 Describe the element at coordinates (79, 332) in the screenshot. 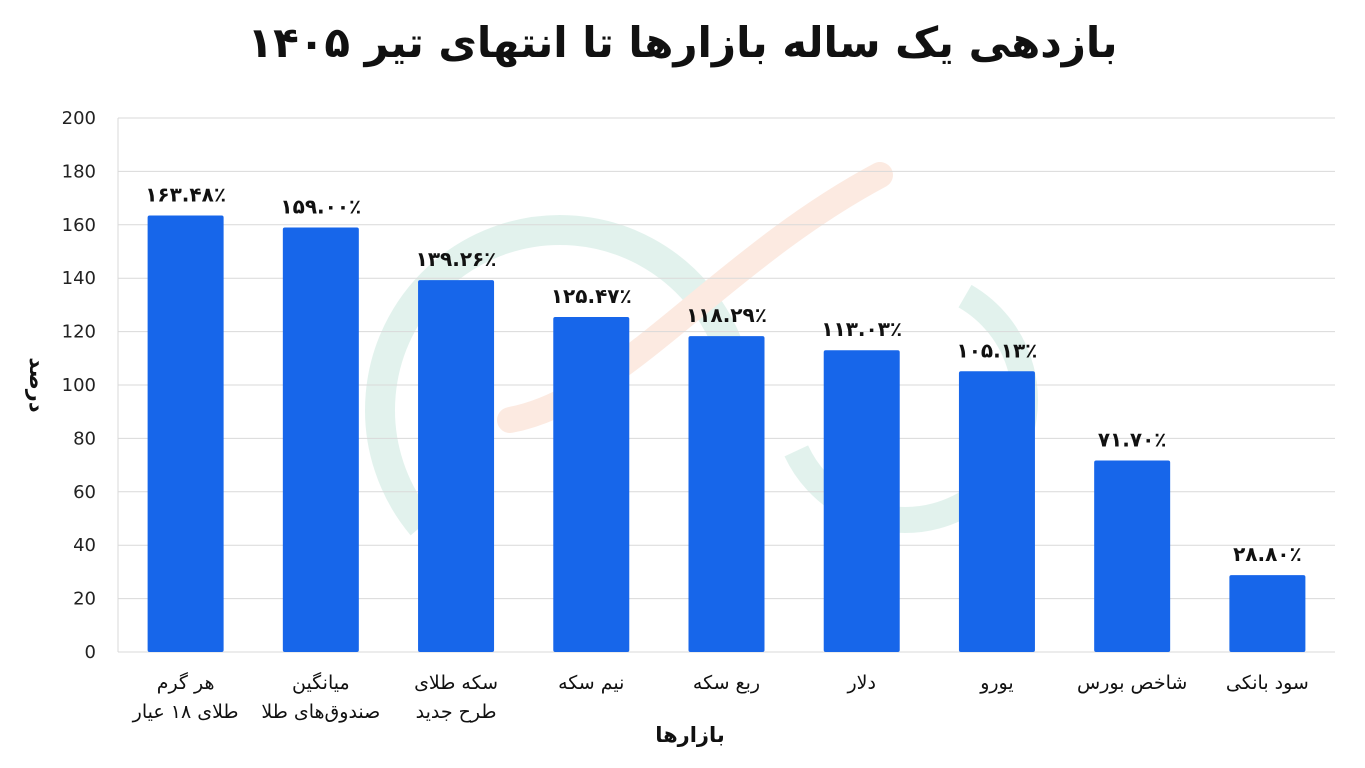

I see `y-tick-label: 120` at that location.